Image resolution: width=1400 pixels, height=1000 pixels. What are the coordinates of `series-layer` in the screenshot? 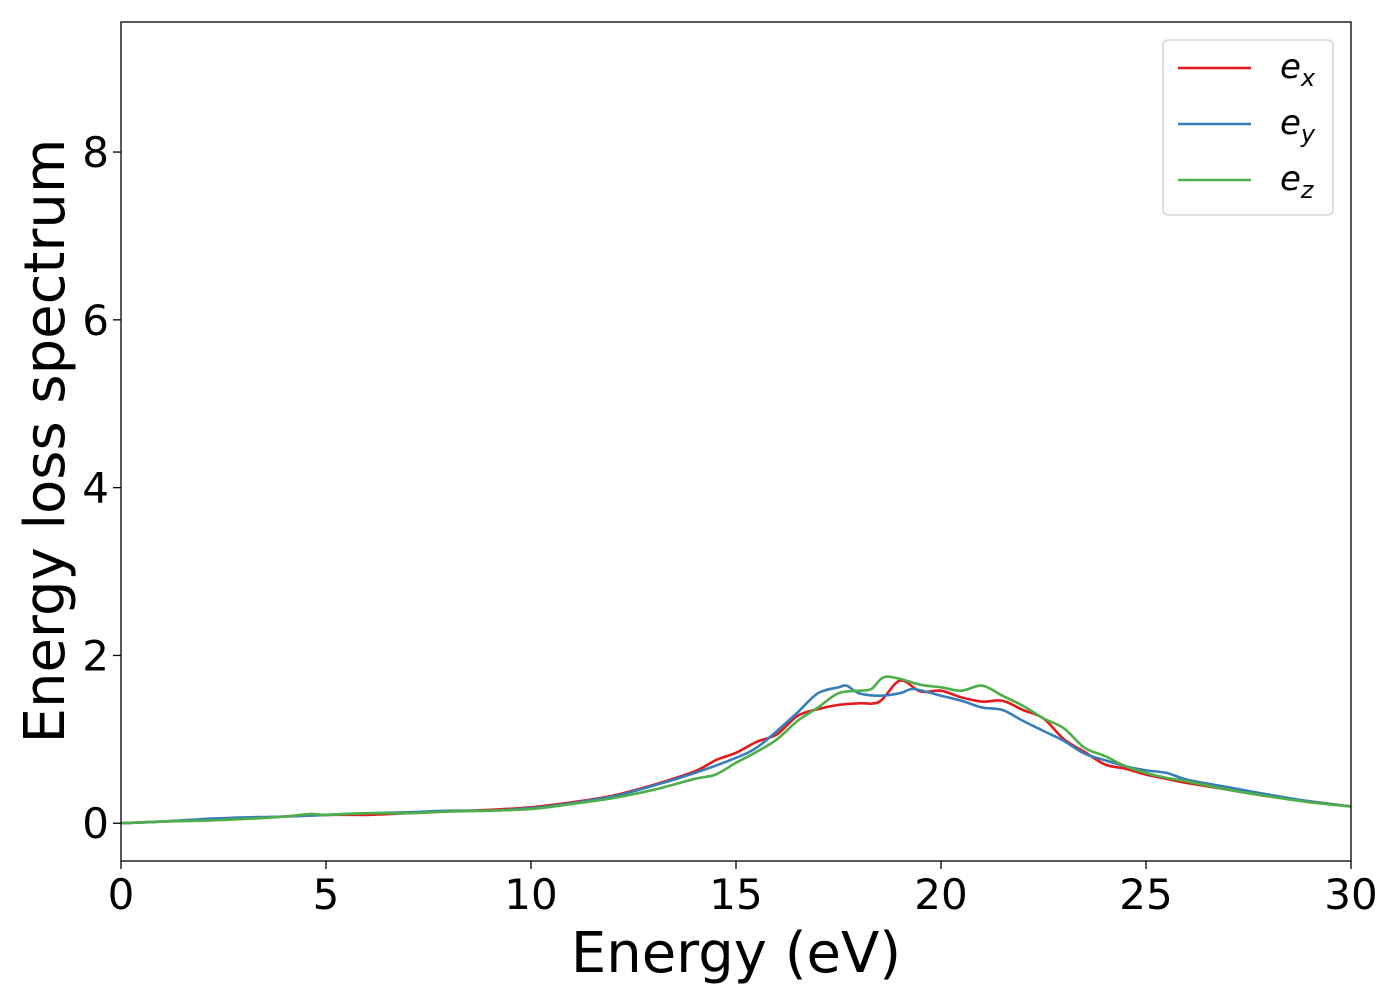 It's located at (736, 750).